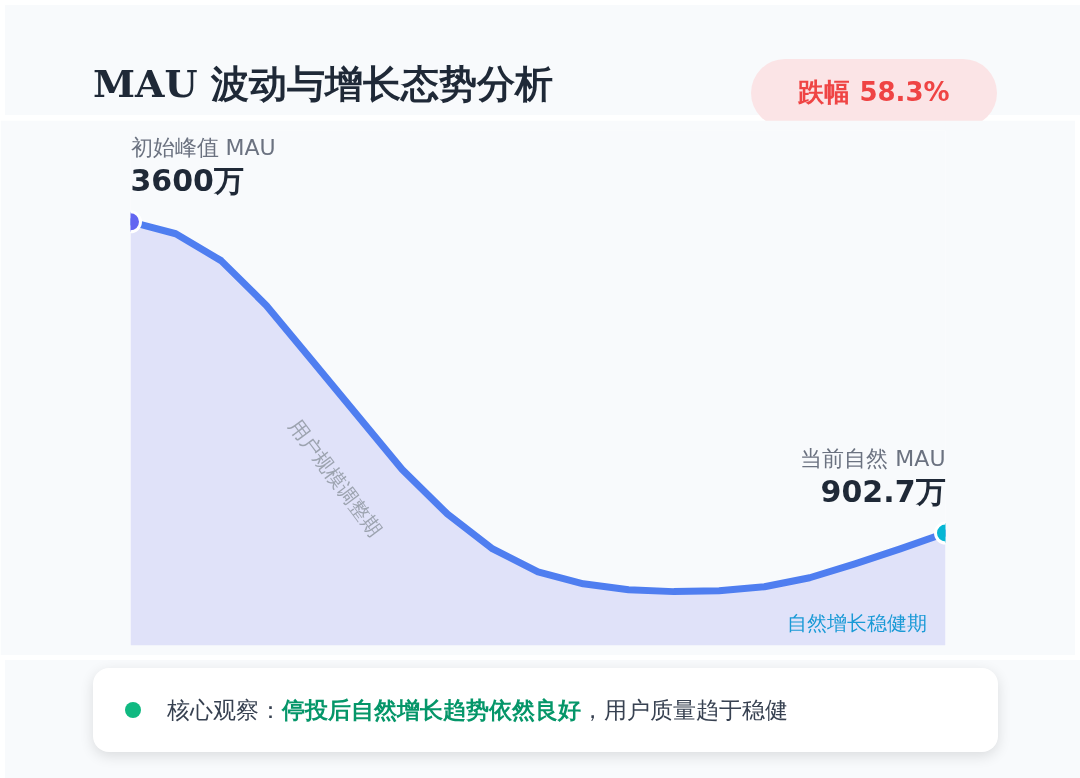  I want to click on data-label: 902.7万, so click(883, 492).